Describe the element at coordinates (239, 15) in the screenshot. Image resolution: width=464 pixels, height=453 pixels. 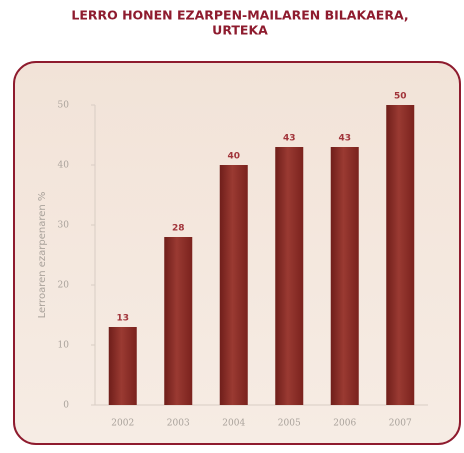
I see `chart-title: LERRO HONEN EZARPEN-MAILAREN BILAKAERA,` at that location.